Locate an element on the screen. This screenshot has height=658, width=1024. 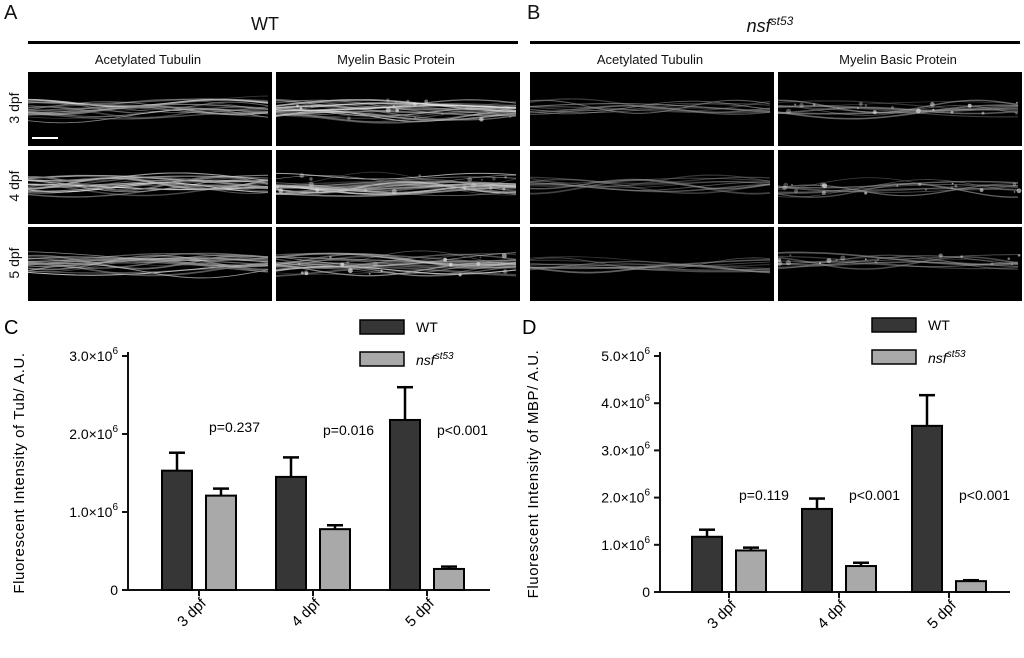
p-value-label: p=0.119 is located at coordinates (764, 495).